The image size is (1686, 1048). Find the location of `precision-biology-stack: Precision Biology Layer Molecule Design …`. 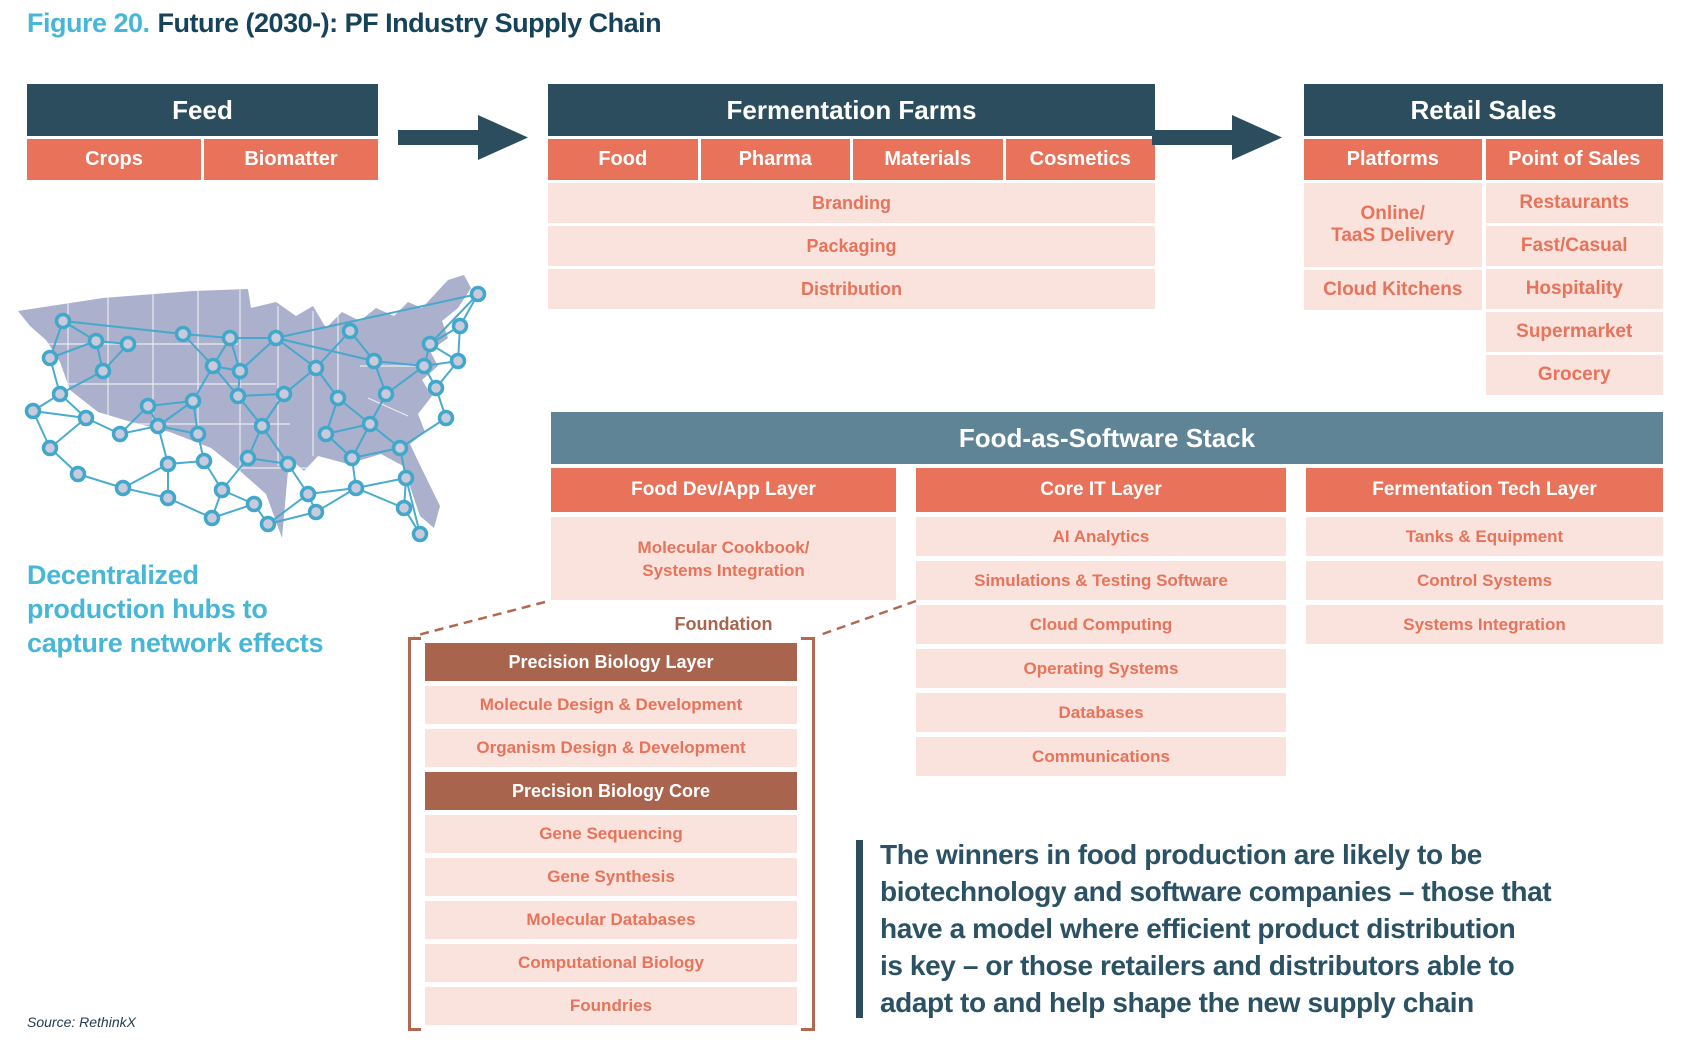

precision-biology-stack: Precision Biology Layer Molecule Design … is located at coordinates (611, 834).